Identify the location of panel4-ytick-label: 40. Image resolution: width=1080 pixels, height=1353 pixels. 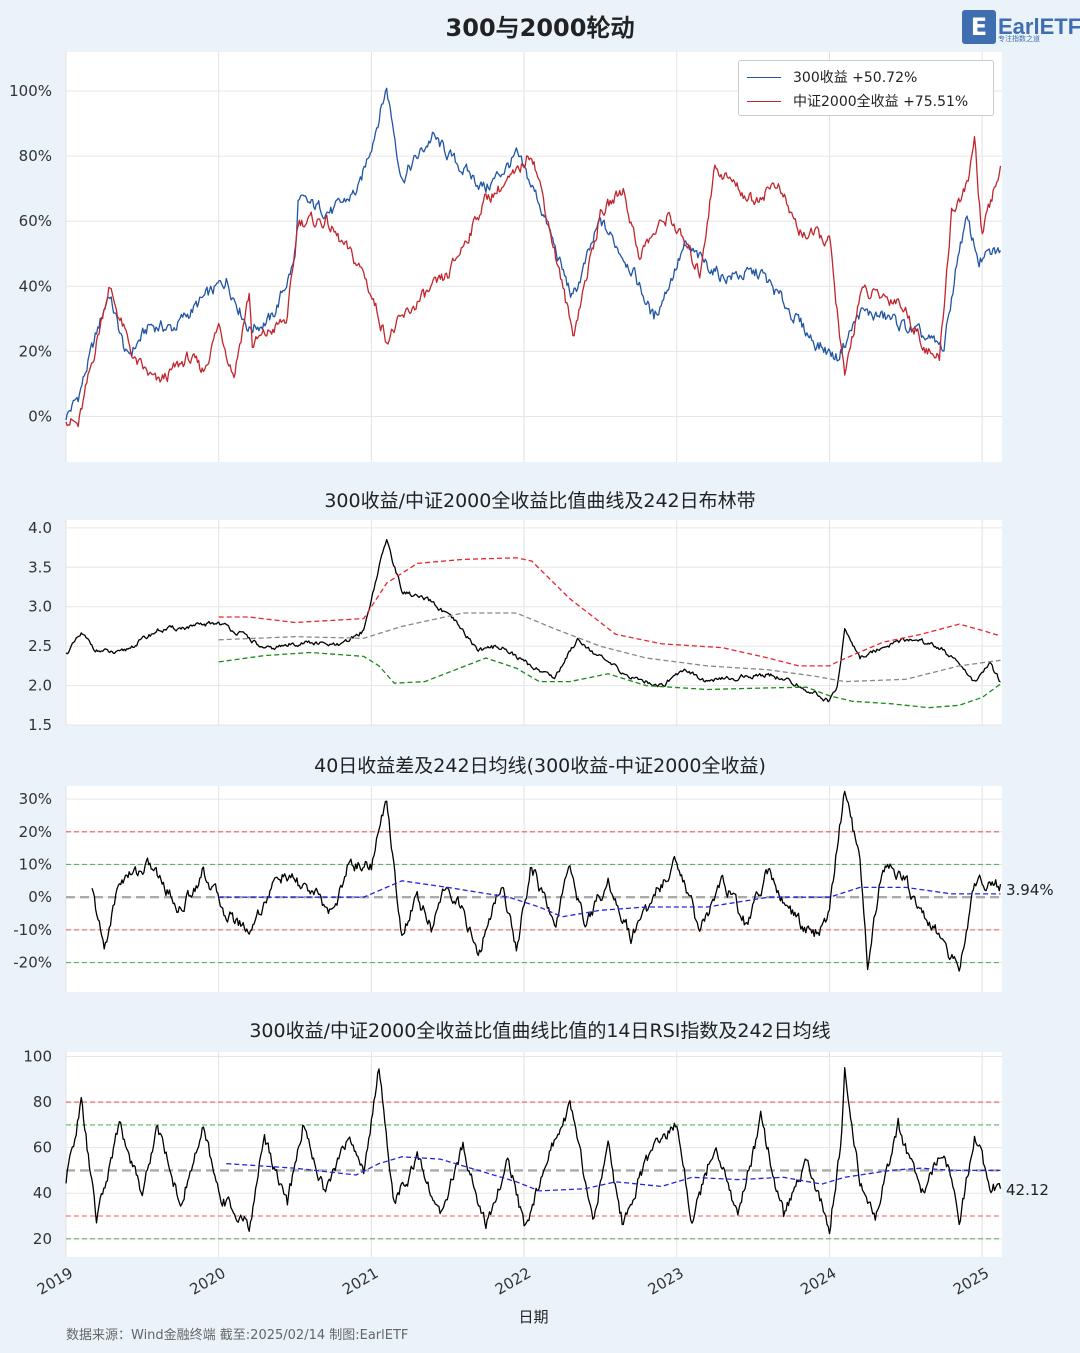
(42, 1193).